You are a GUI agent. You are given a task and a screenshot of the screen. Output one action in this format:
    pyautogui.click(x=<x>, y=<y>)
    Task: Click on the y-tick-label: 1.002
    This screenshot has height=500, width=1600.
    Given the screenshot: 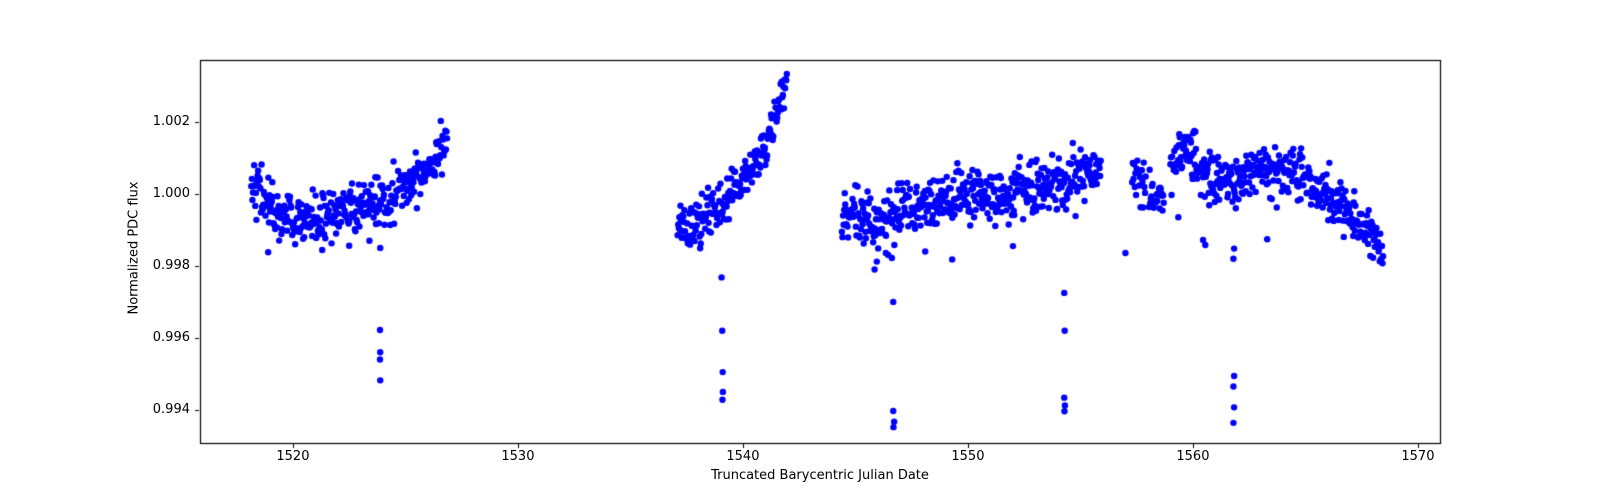 What is the action you would take?
    pyautogui.click(x=171, y=121)
    